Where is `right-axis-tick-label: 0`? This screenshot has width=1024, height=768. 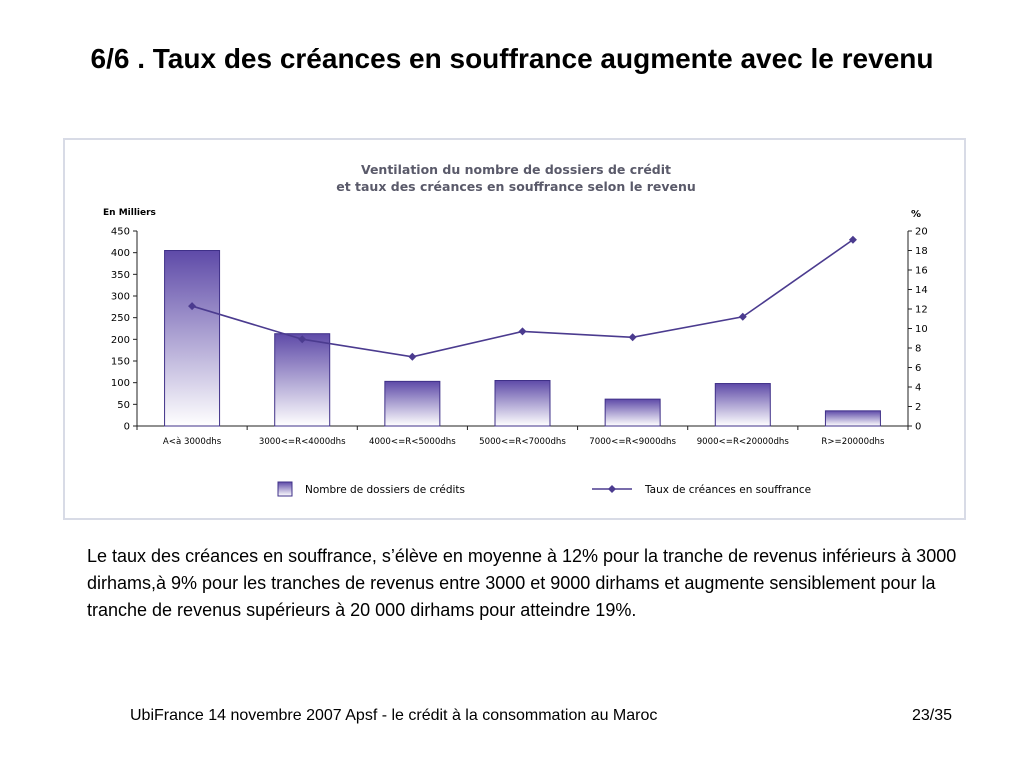
right-axis-tick-label: 0 is located at coordinates (918, 427).